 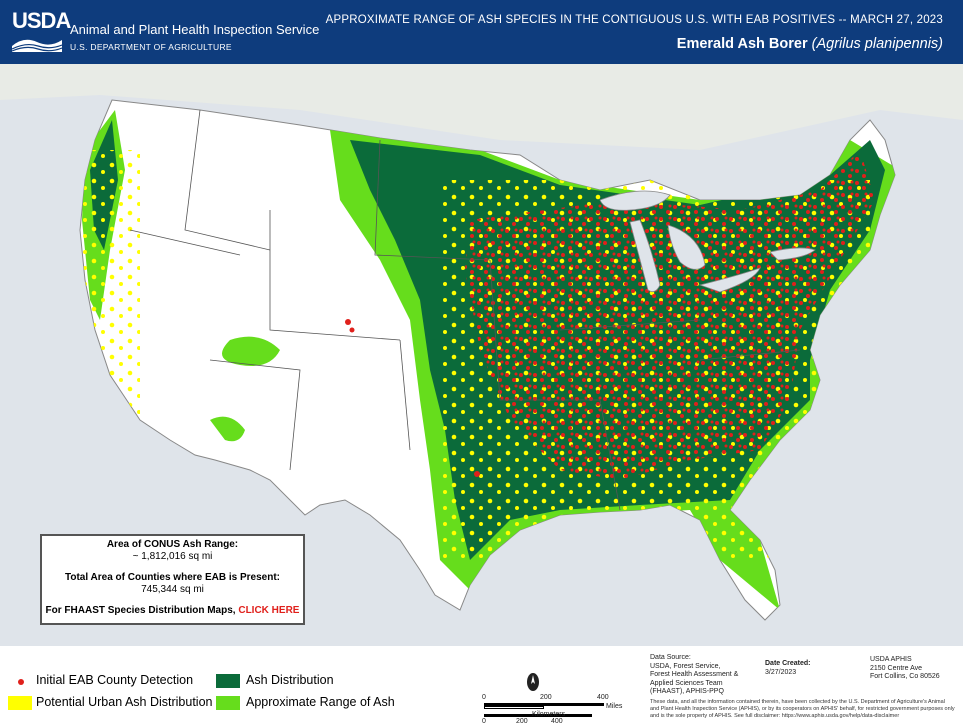 What do you see at coordinates (269, 610) in the screenshot?
I see `click-here-link: CLICK HERE` at bounding box center [269, 610].